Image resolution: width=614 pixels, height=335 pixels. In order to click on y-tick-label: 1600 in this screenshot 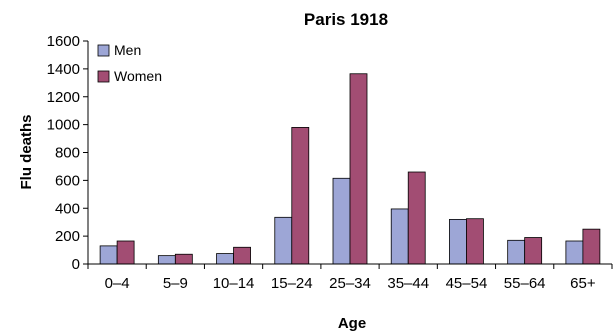, I will do `click(63, 41)`.